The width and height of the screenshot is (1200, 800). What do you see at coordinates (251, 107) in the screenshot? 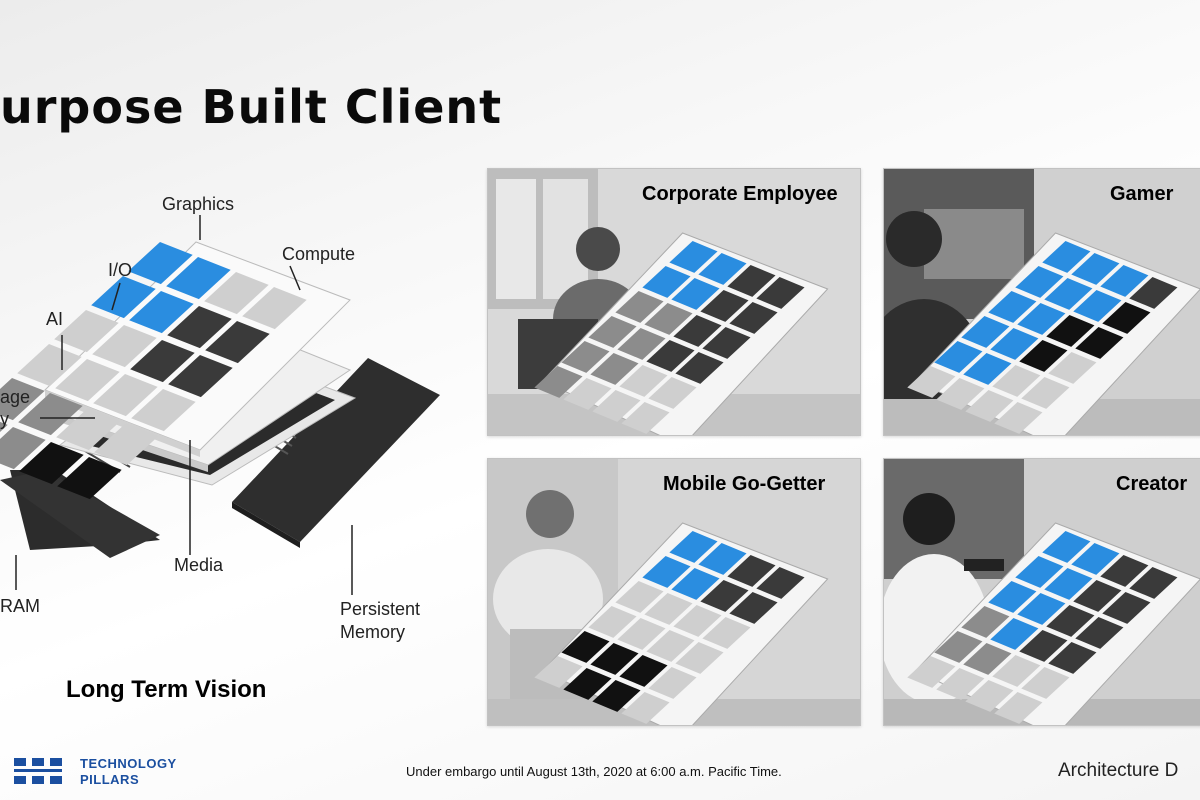
I see `slide-title: urpose Built Client` at bounding box center [251, 107].